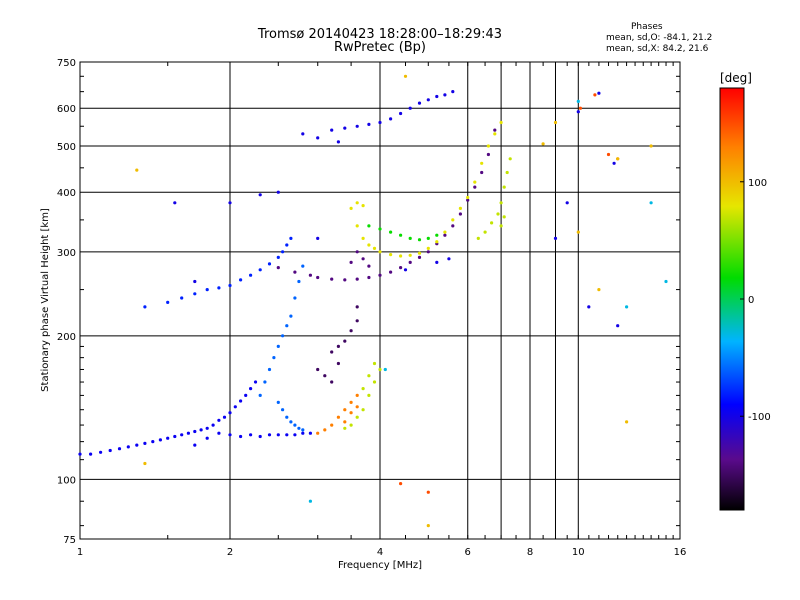 The width and height of the screenshot is (800, 600). Describe the element at coordinates (80, 552) in the screenshot. I see `x-tick-label: 1` at that location.